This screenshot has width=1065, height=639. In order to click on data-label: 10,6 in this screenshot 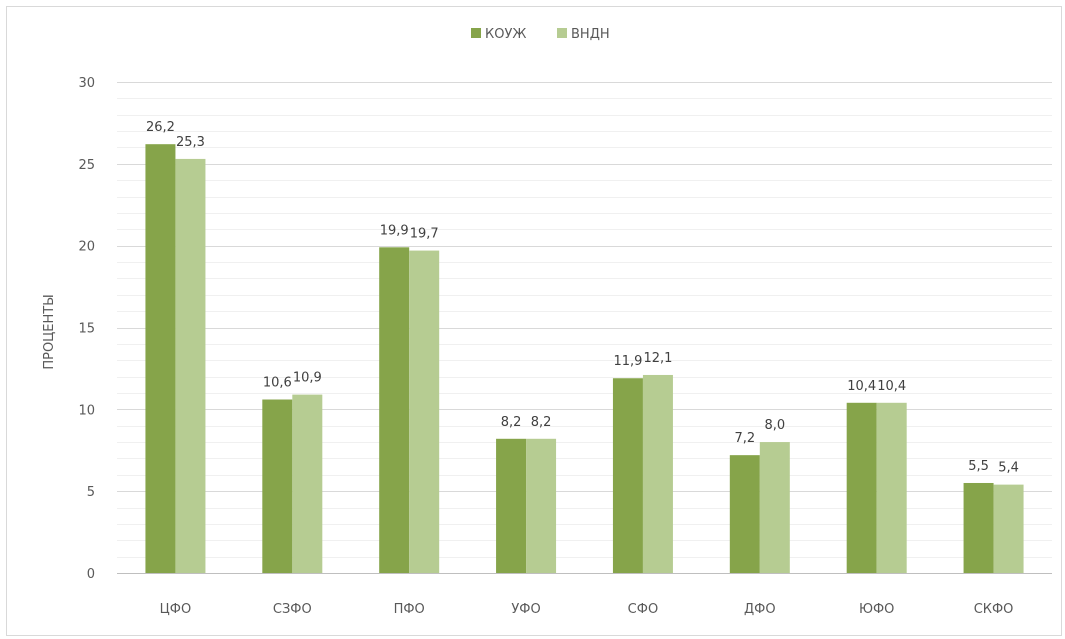, I will do `click(277, 383)`.